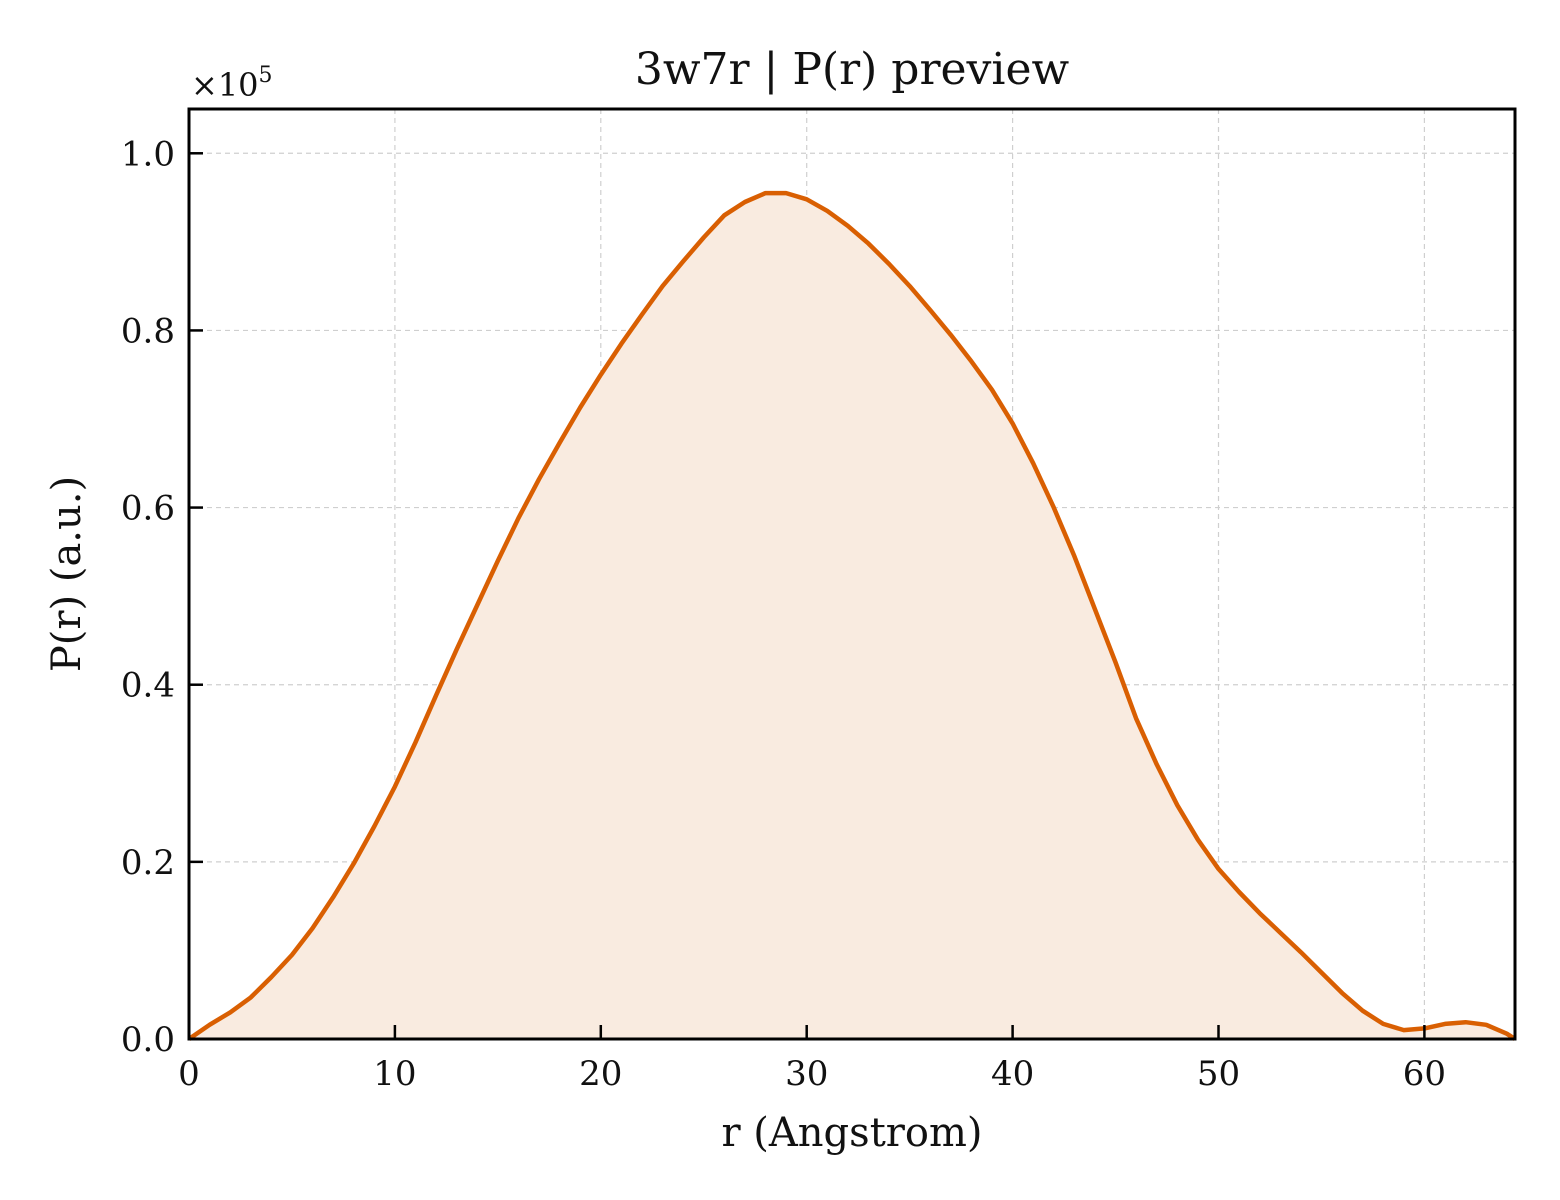 The image size is (1560, 1200). Describe the element at coordinates (148, 331) in the screenshot. I see `y-tick-label: 0.8` at that location.